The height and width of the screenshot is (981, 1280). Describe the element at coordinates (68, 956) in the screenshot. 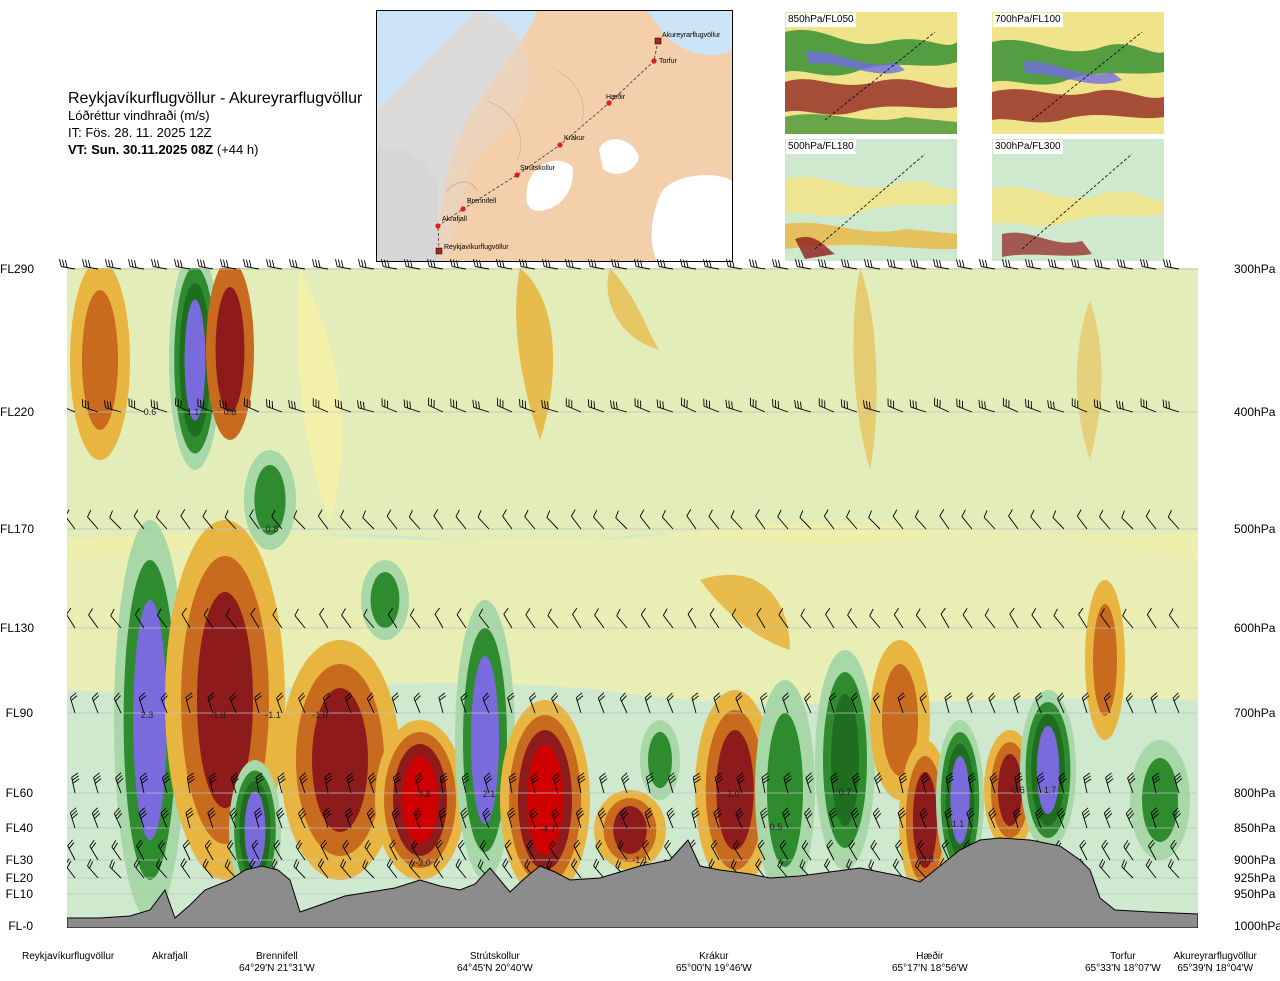

I see `location-name: Reykjavíkurflugvöllur` at that location.